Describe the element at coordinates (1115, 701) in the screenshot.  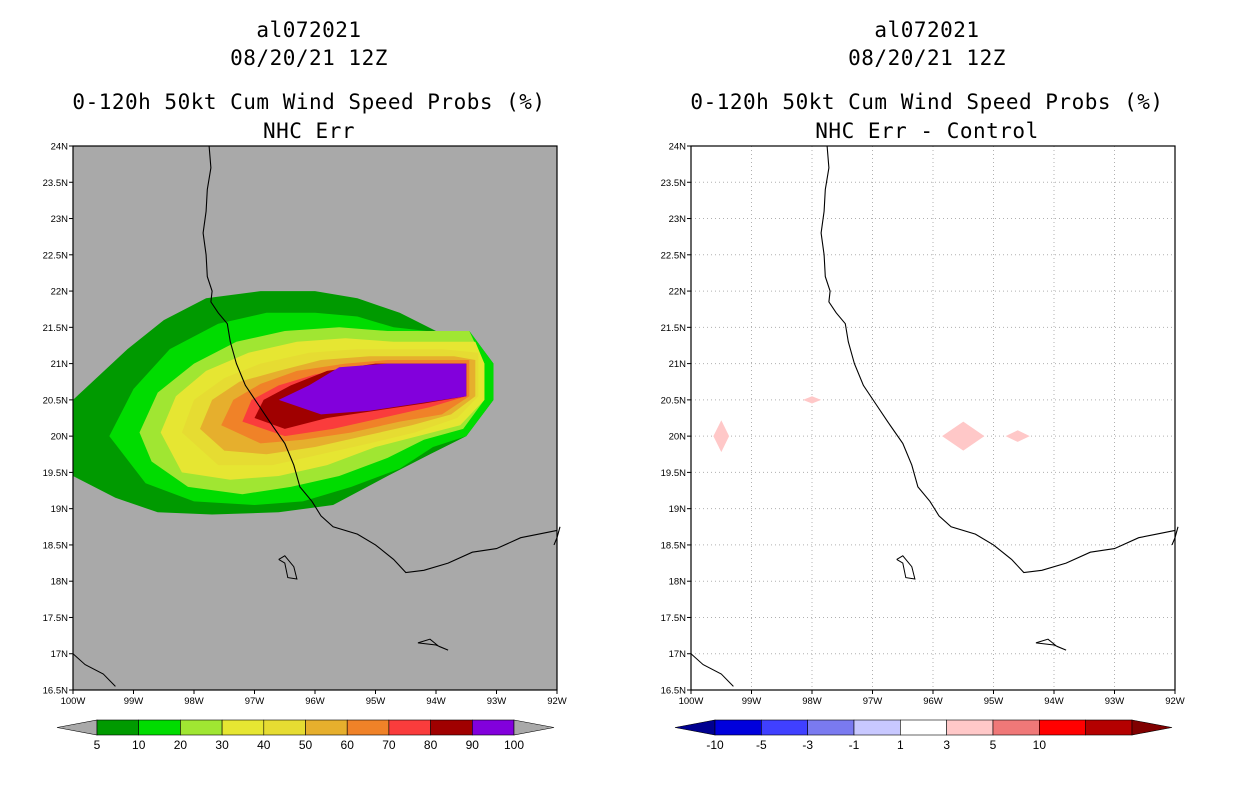
I see `right-x-tick-label: 93W` at that location.